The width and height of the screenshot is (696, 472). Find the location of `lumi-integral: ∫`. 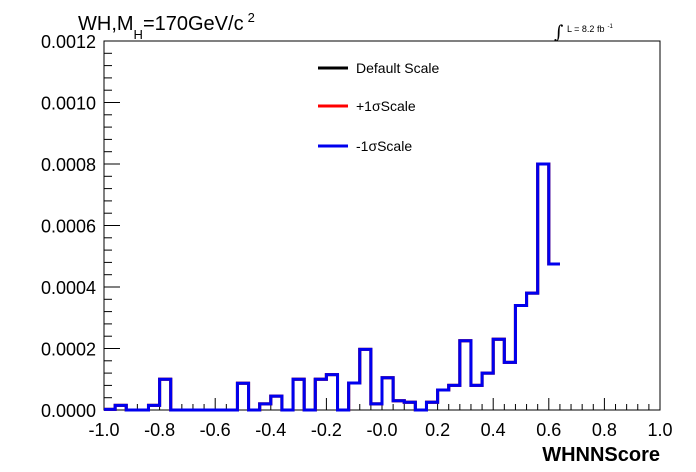

lumi-integral: ∫ is located at coordinates (559, 32).